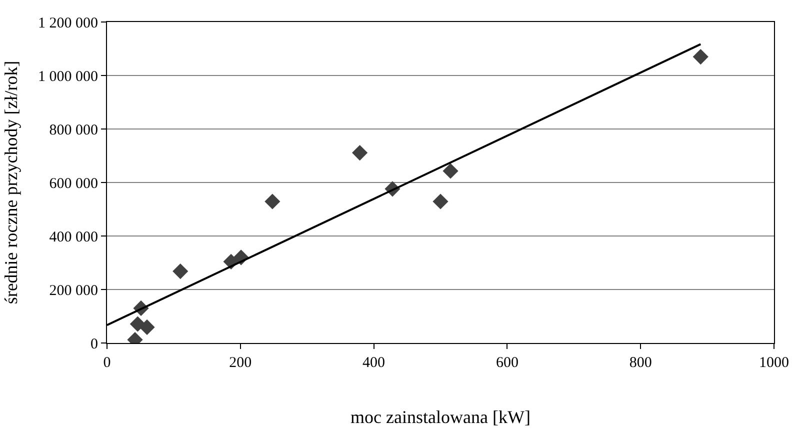 This screenshot has height=434, width=799. I want to click on y-tick-label: 1 200 000, so click(68, 23).